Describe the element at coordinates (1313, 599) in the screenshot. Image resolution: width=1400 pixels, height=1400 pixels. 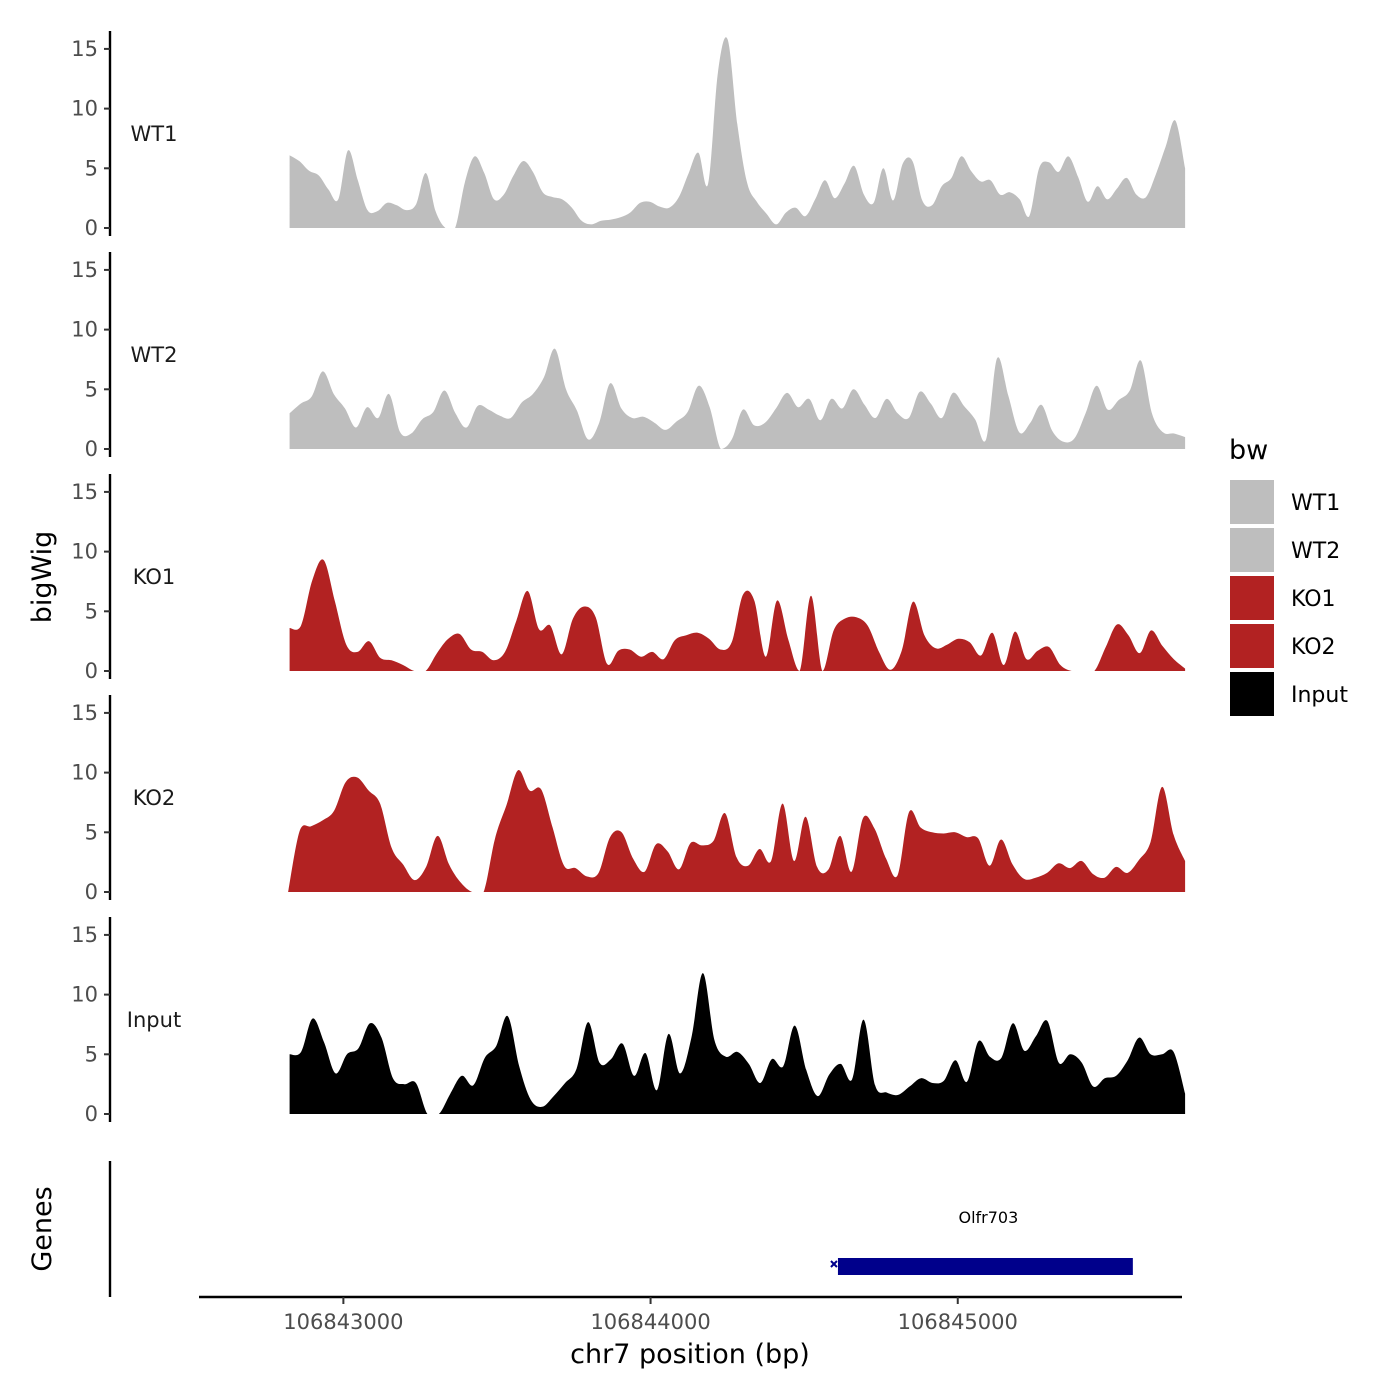
I see `legend-label-ko1: KO1` at that location.